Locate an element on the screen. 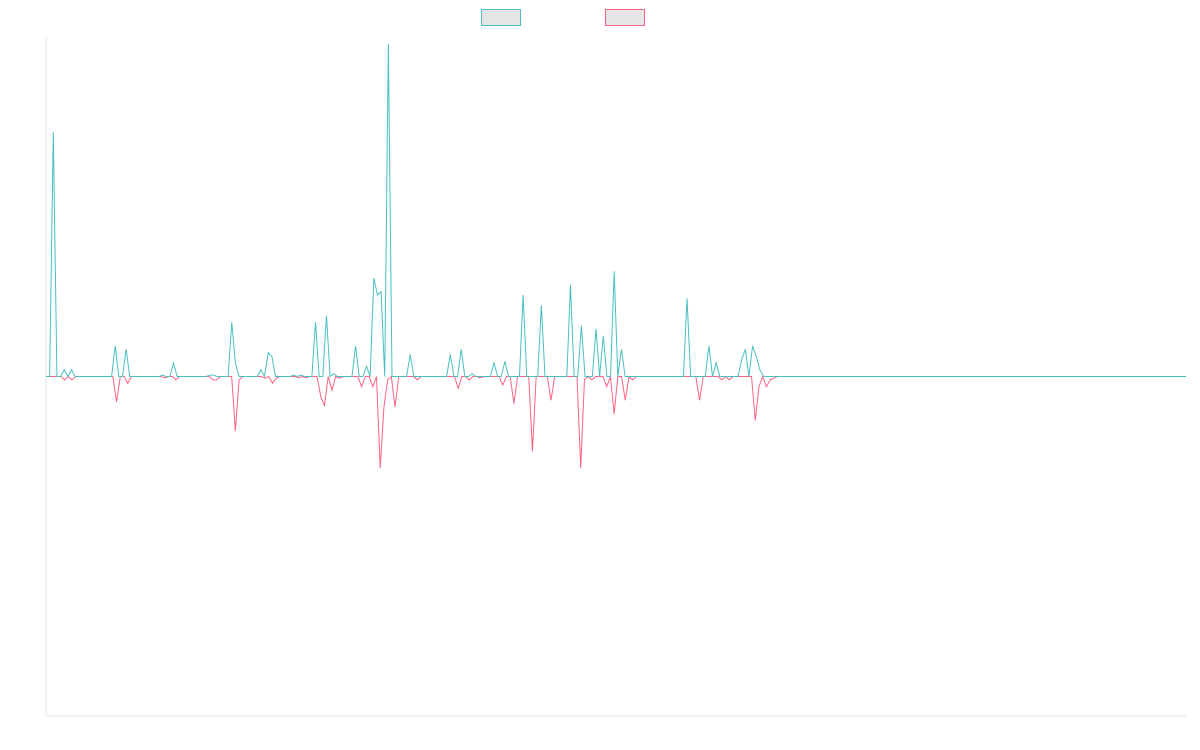 The height and width of the screenshot is (750, 1200). legend-swatch-teal is located at coordinates (501, 17).